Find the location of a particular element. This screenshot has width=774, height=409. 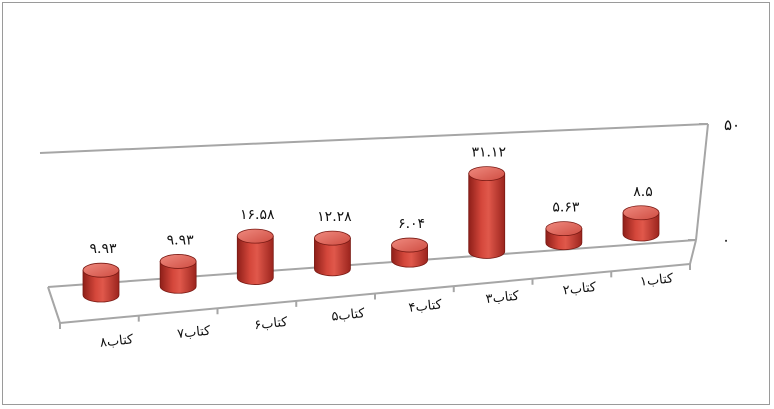

floor-right-edge is located at coordinates (693, 252).